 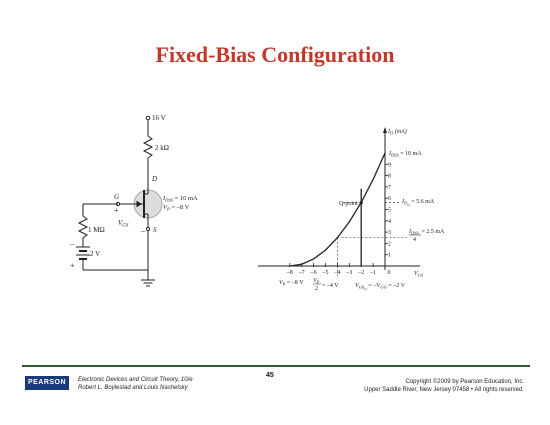 I want to click on y-tick-label: 1, so click(x=389, y=256).